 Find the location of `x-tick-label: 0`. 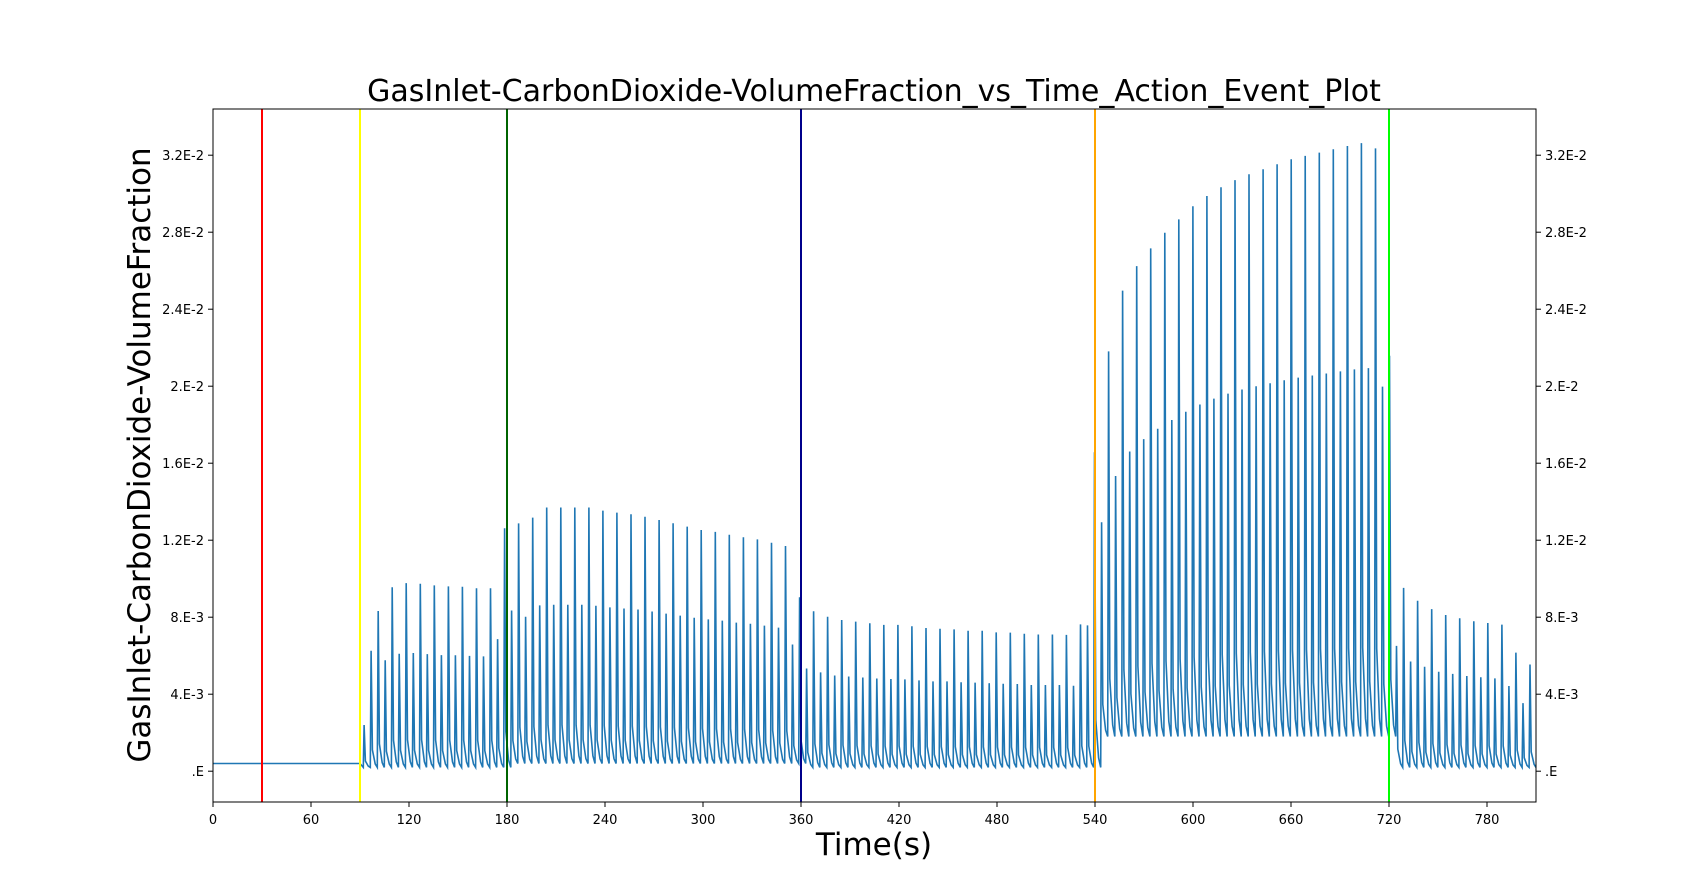

x-tick-label: 0 is located at coordinates (213, 820).